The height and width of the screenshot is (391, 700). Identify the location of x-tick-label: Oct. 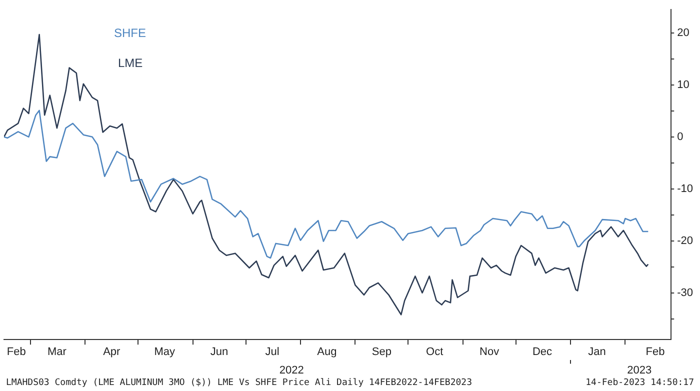
(435, 352).